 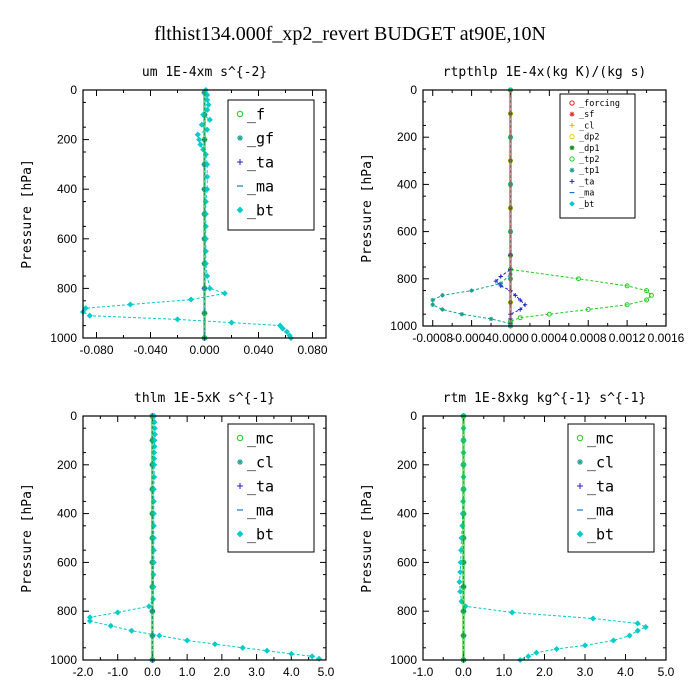 What do you see at coordinates (471, 208) in the screenshot?
I see `series-tp1` at bounding box center [471, 208].